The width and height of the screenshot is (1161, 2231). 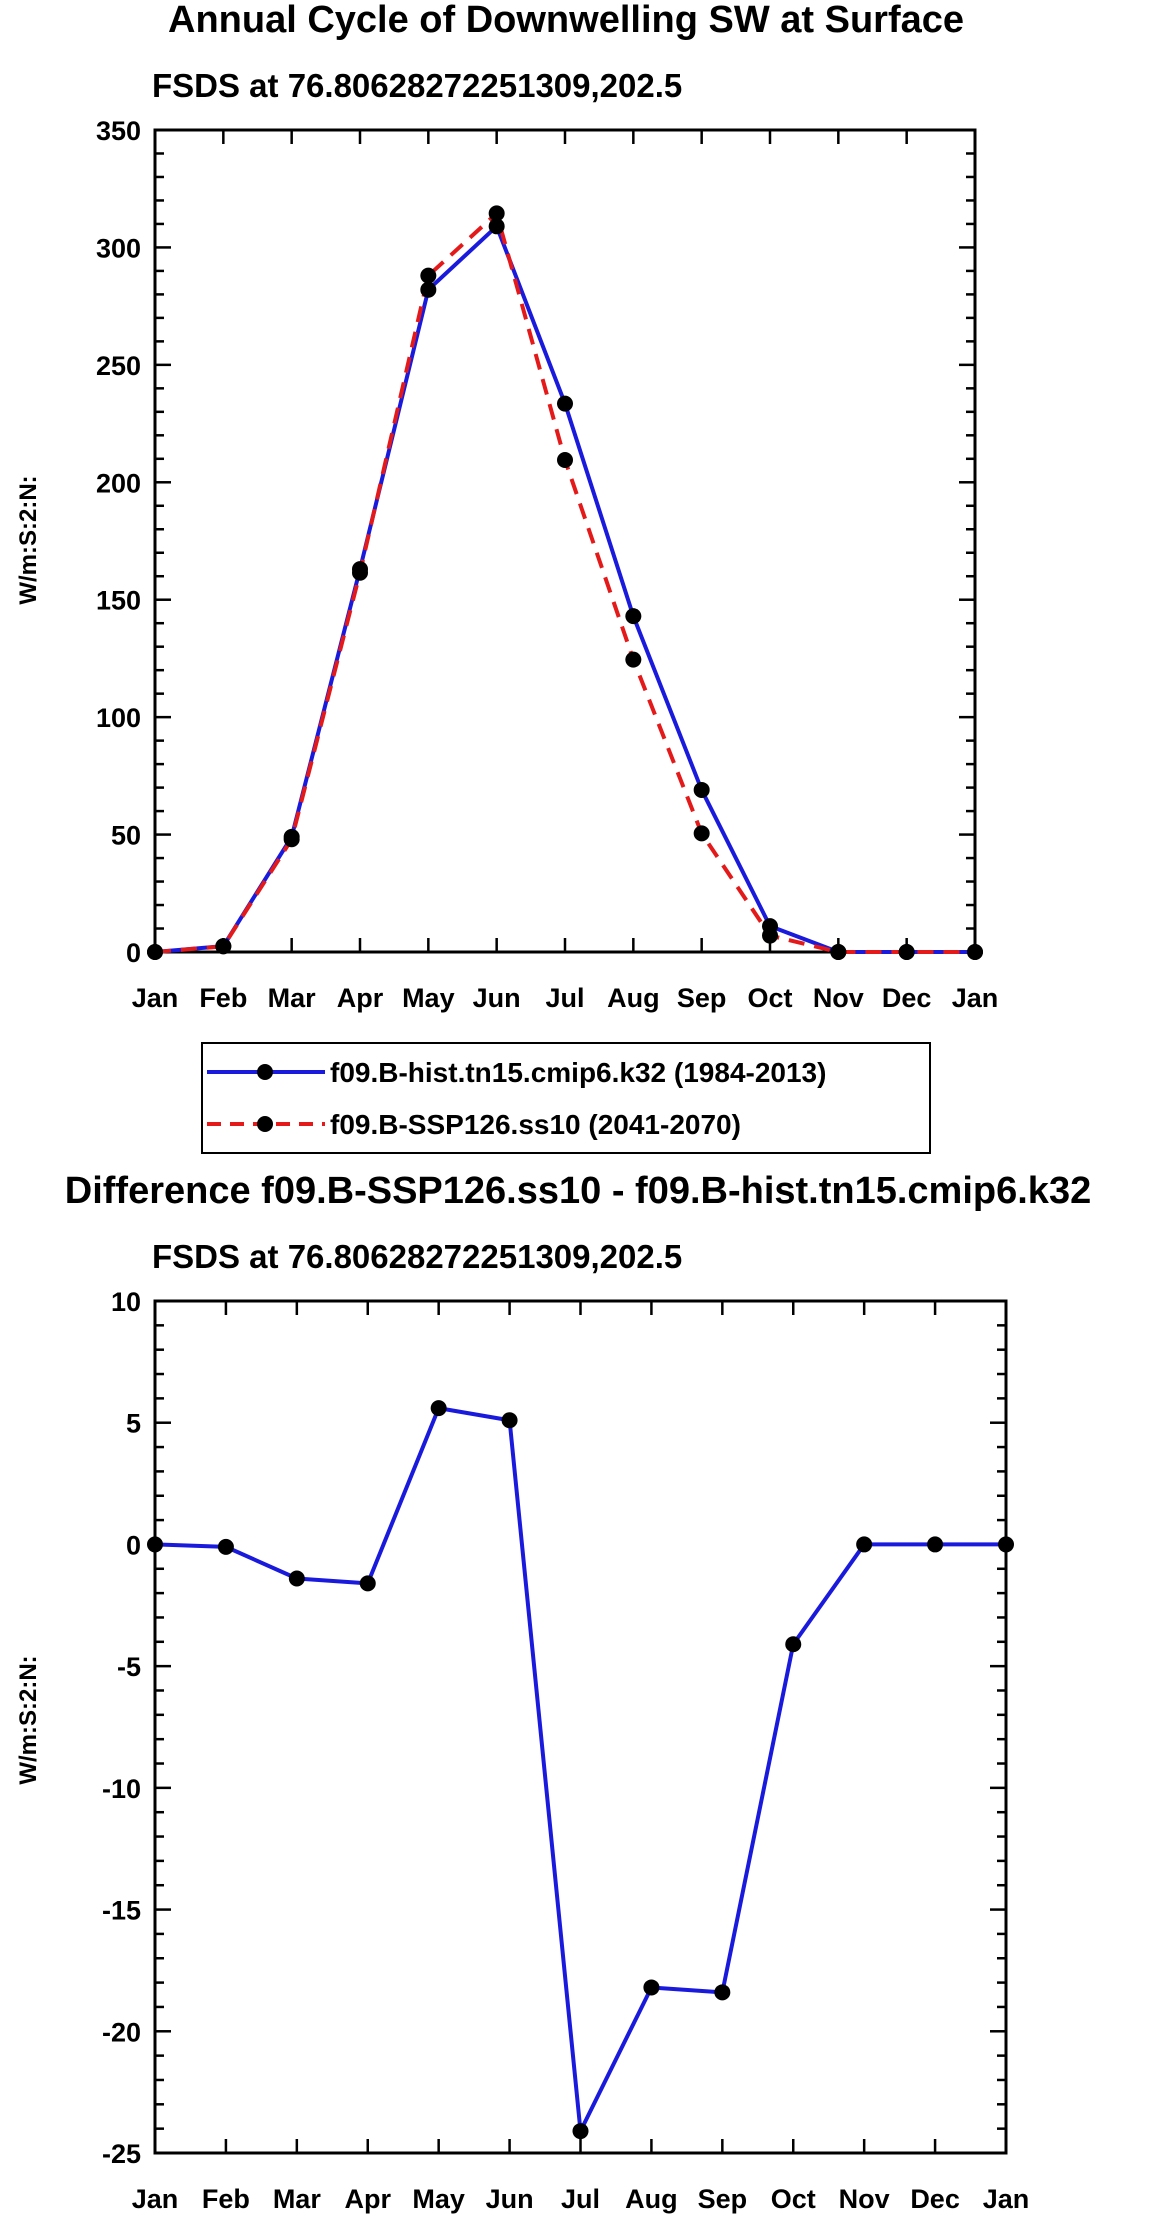 I want to click on c2-x-tick-label: Jun, so click(x=510, y=2199).